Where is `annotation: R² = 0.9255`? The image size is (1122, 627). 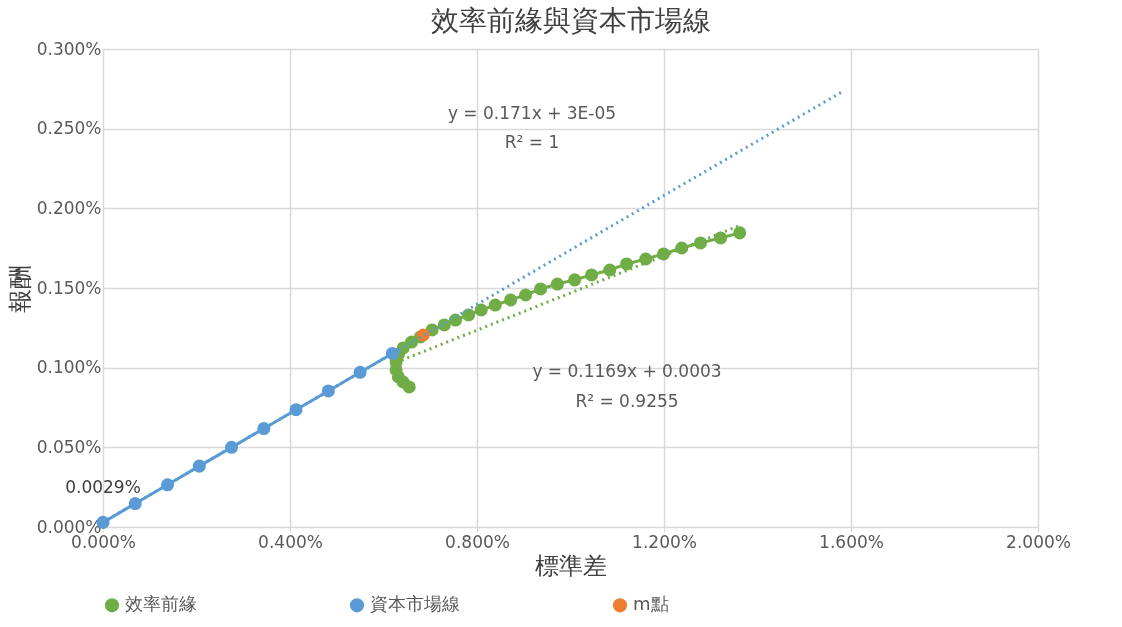 annotation: R² = 0.9255 is located at coordinates (627, 401).